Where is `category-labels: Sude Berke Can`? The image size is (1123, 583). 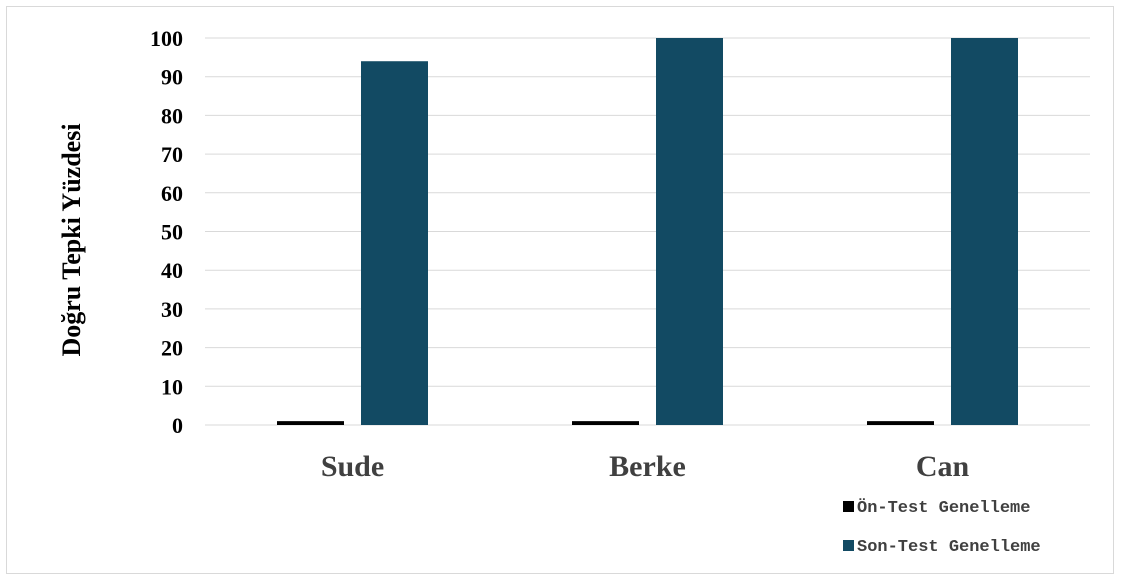
category-labels: Sude Berke Can is located at coordinates (645, 466).